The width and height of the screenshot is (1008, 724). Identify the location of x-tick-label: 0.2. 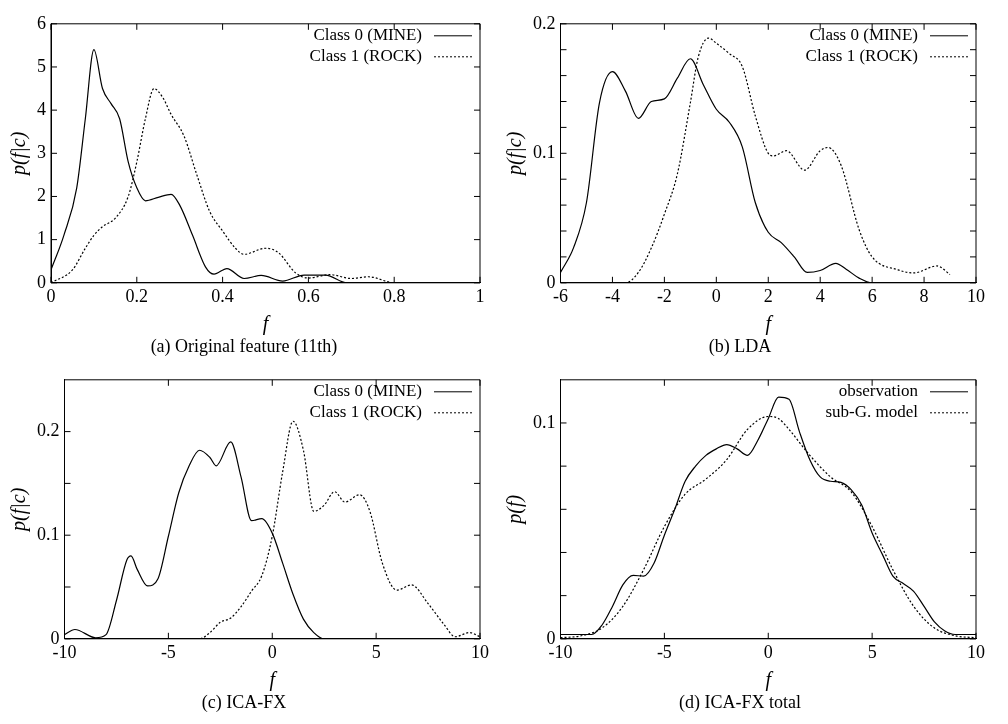
(137, 296).